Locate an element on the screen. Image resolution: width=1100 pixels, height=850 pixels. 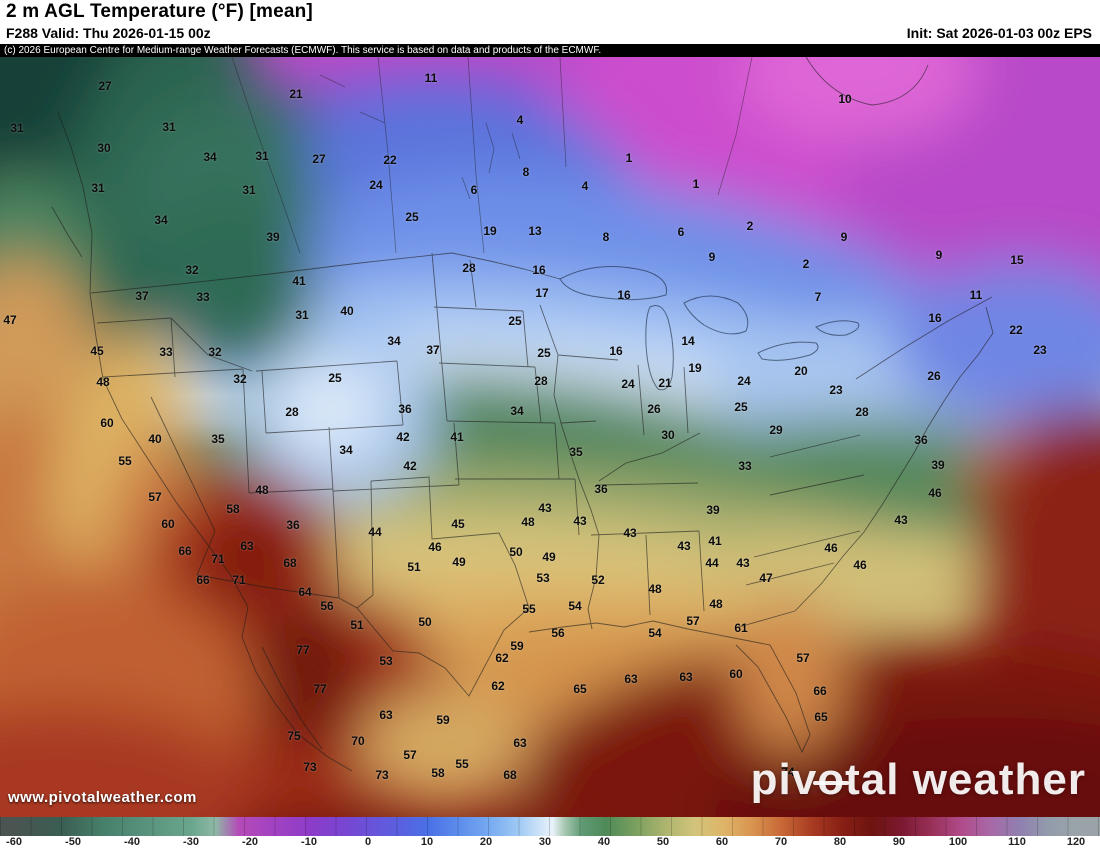
temp-value-label: 19 is located at coordinates (490, 231).